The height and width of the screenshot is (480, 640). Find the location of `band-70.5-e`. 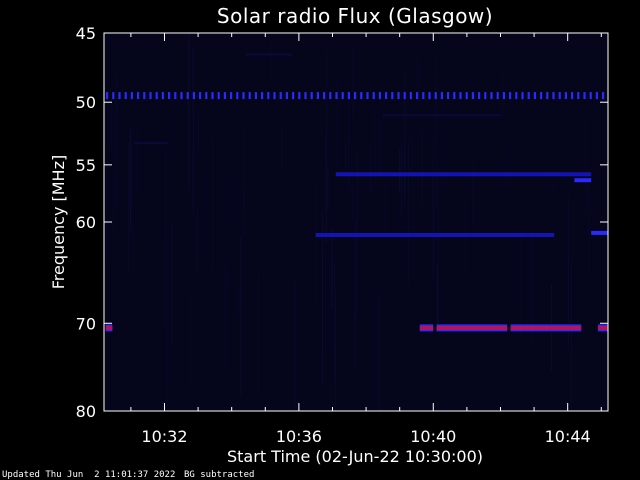

band-70.5-e is located at coordinates (602, 327).